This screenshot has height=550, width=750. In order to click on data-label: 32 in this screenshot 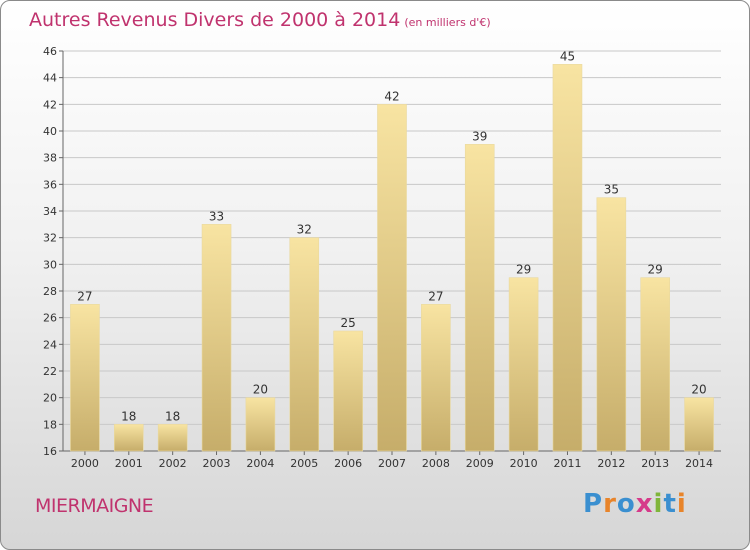, I will do `click(304, 230)`.